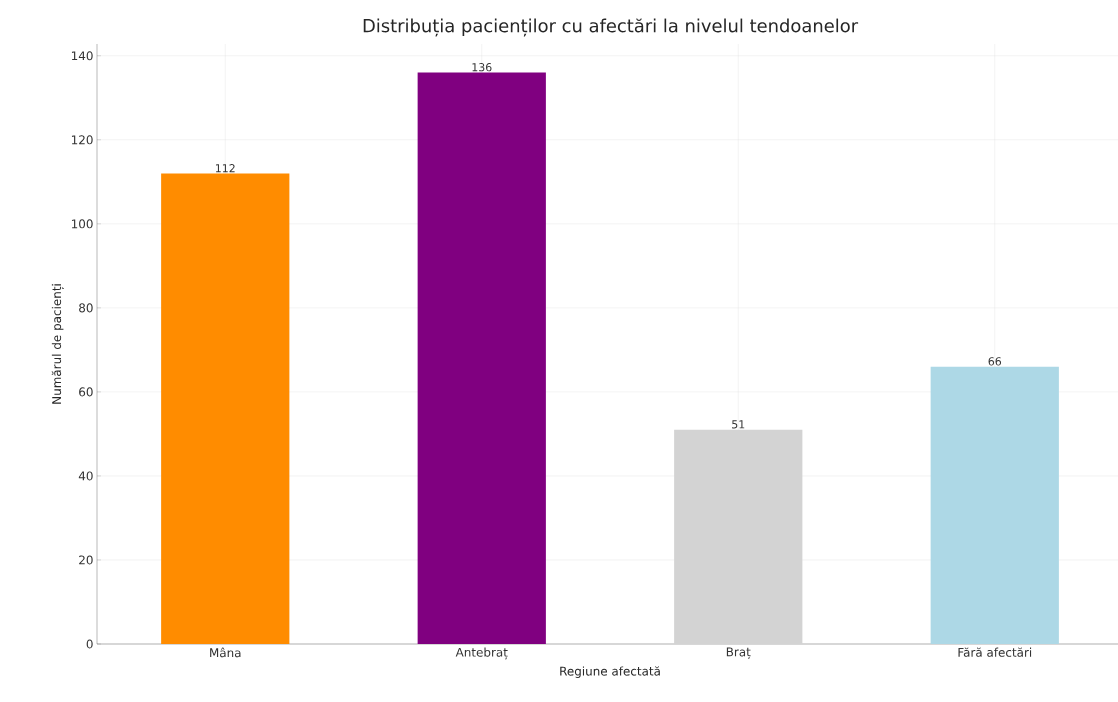 The width and height of the screenshot is (1118, 702). What do you see at coordinates (82, 224) in the screenshot?
I see `y-tick-label: 100` at bounding box center [82, 224].